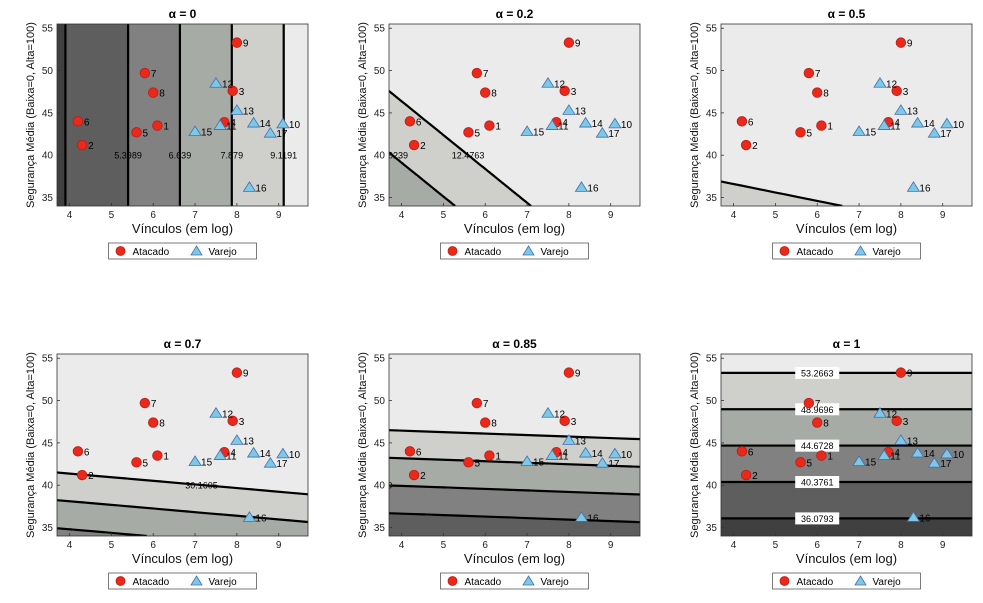 Image resolution: width=983 pixels, height=603 pixels. I want to click on chart-title: α = 0.85, so click(514, 344).